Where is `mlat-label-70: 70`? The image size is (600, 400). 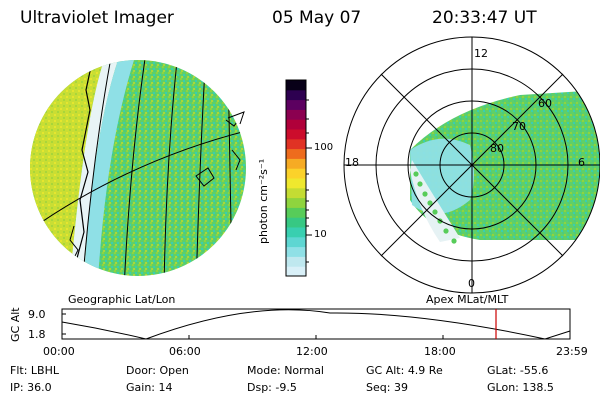 mlat-label-70: 70 is located at coordinates (519, 126).